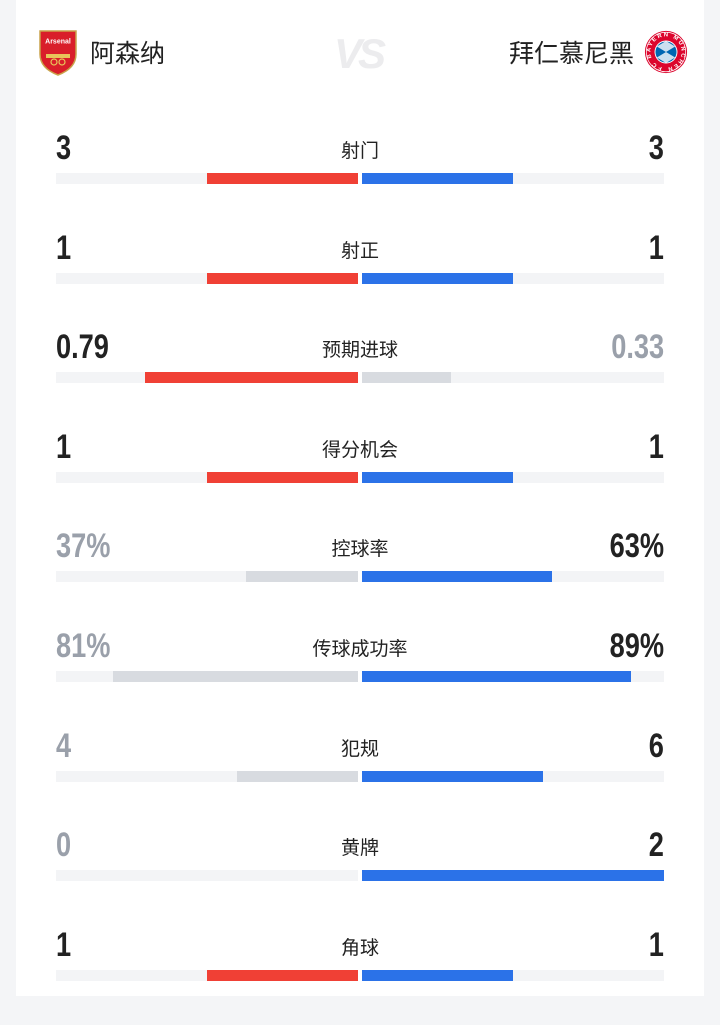 The image size is (720, 1025). I want to click on away-value: 6, so click(656, 745).